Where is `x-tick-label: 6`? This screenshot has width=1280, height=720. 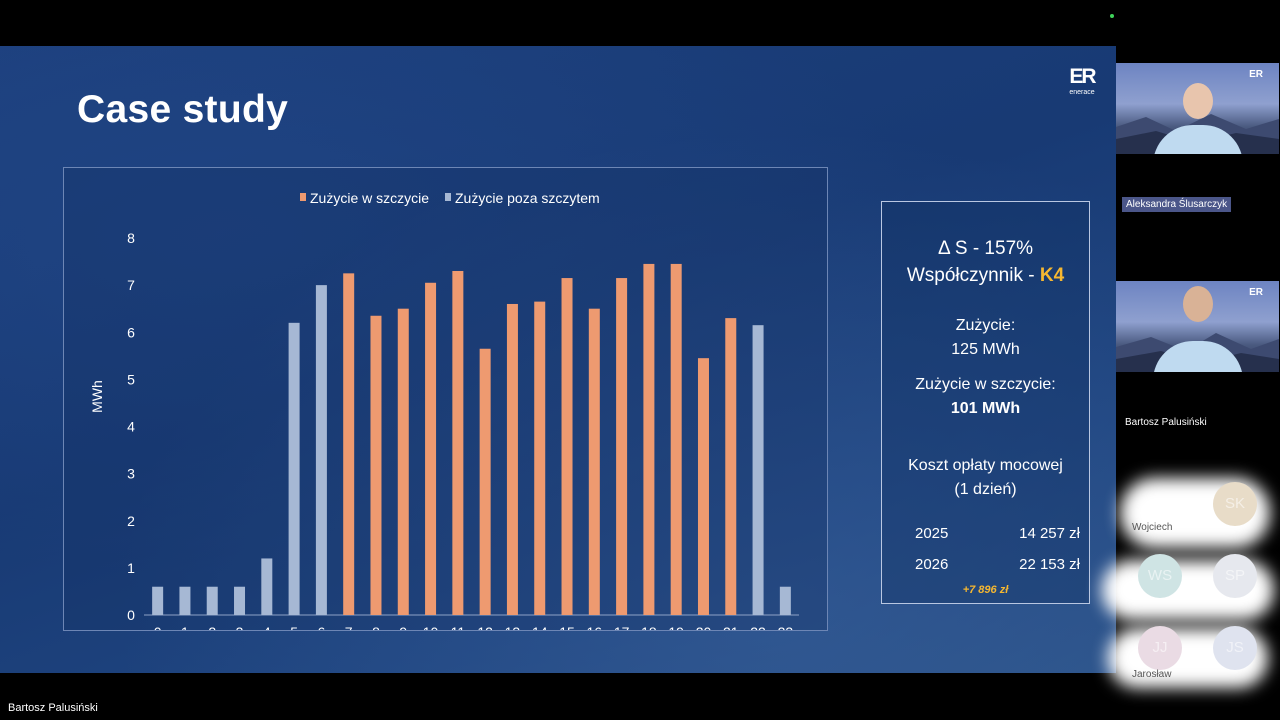 x-tick-label: 6 is located at coordinates (321, 627).